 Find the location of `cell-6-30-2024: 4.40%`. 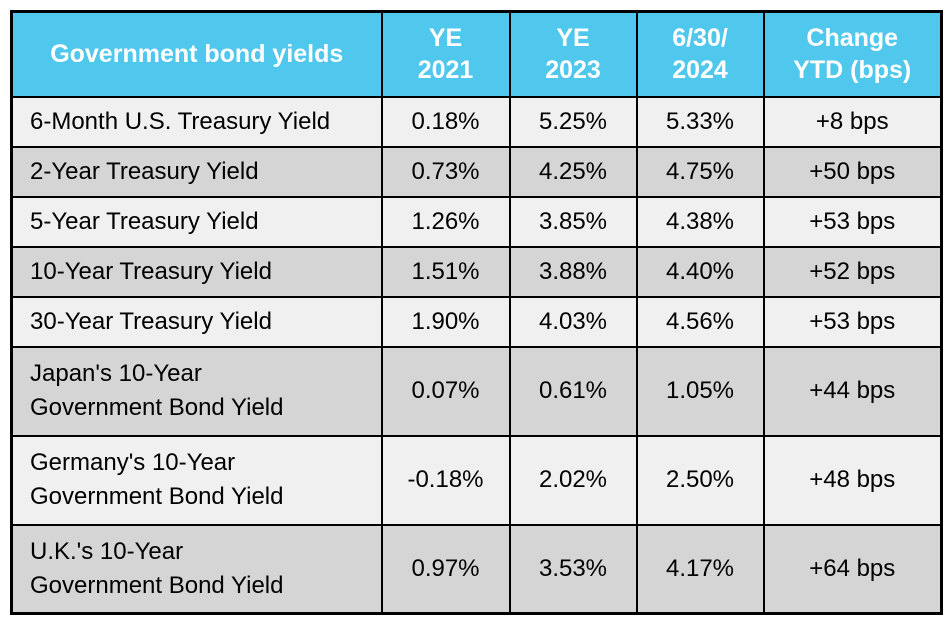

cell-6-30-2024: 4.40% is located at coordinates (700, 271).